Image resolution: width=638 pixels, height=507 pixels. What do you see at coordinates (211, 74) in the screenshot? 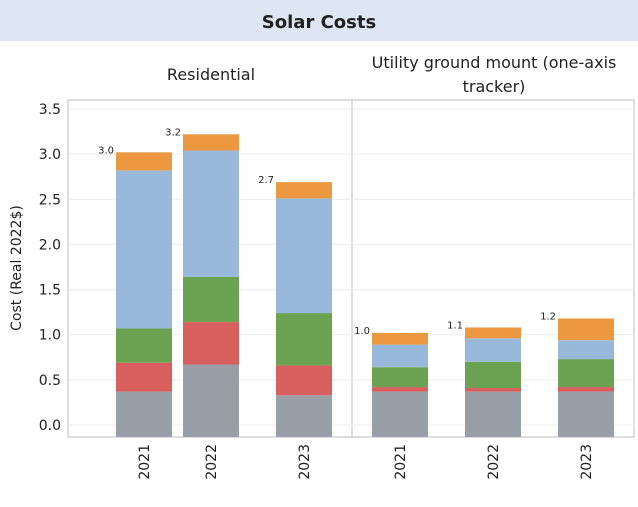
I see `panel-title-residential: Residential` at bounding box center [211, 74].